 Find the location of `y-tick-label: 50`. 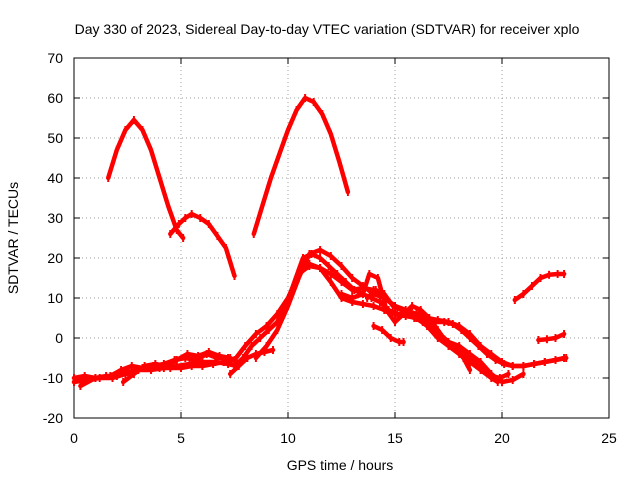

y-tick-label: 50 is located at coordinates (55, 138).